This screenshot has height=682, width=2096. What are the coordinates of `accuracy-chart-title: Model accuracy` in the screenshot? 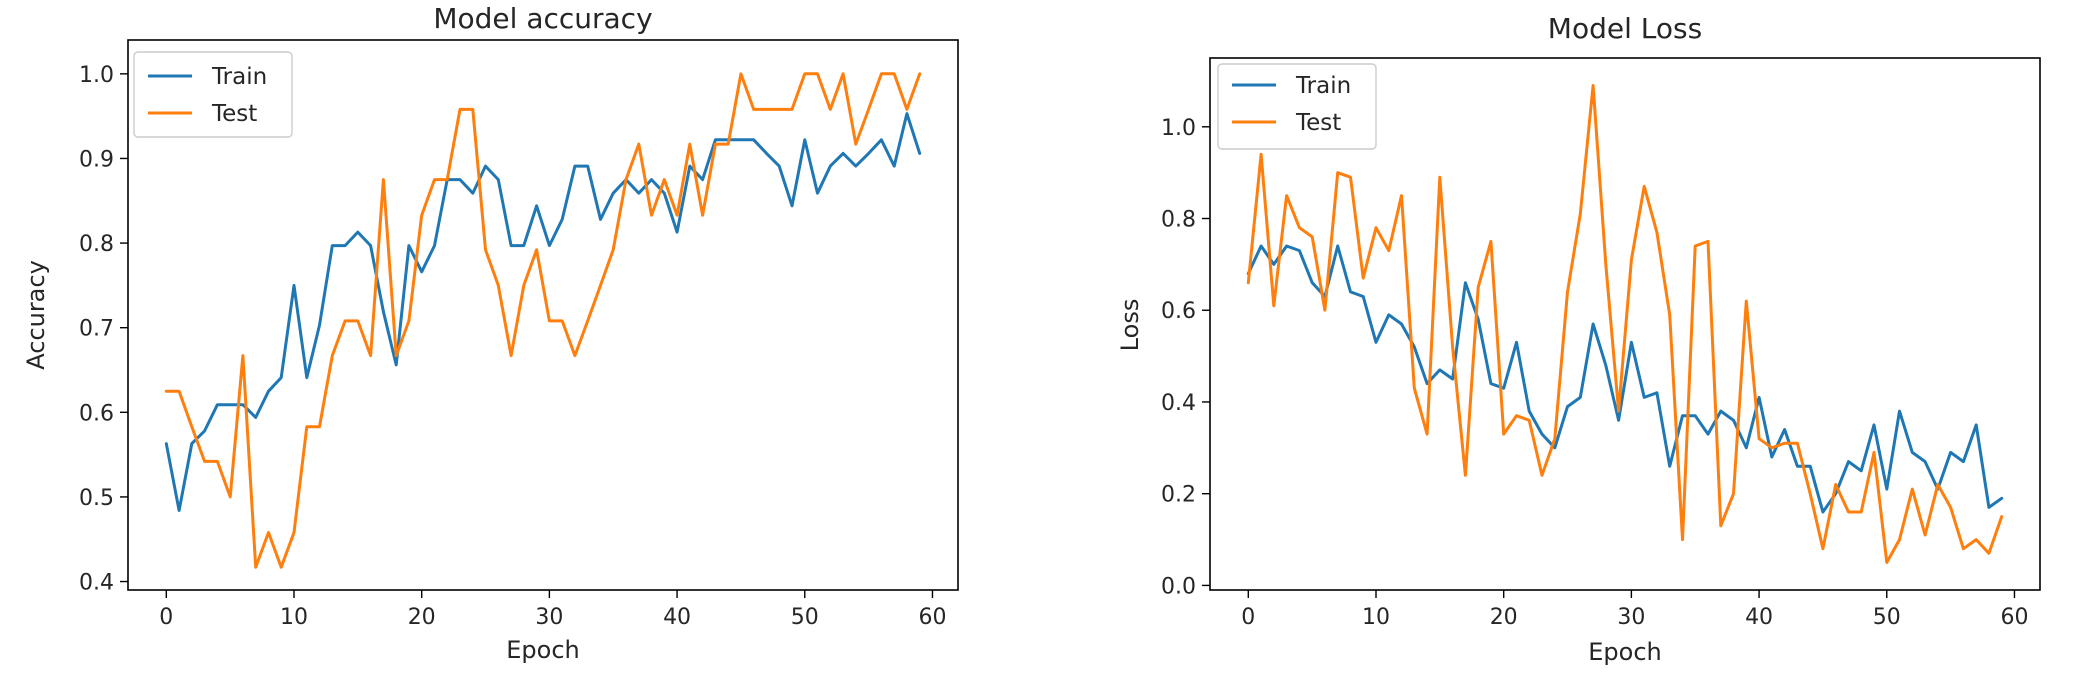 It's located at (542, 18).